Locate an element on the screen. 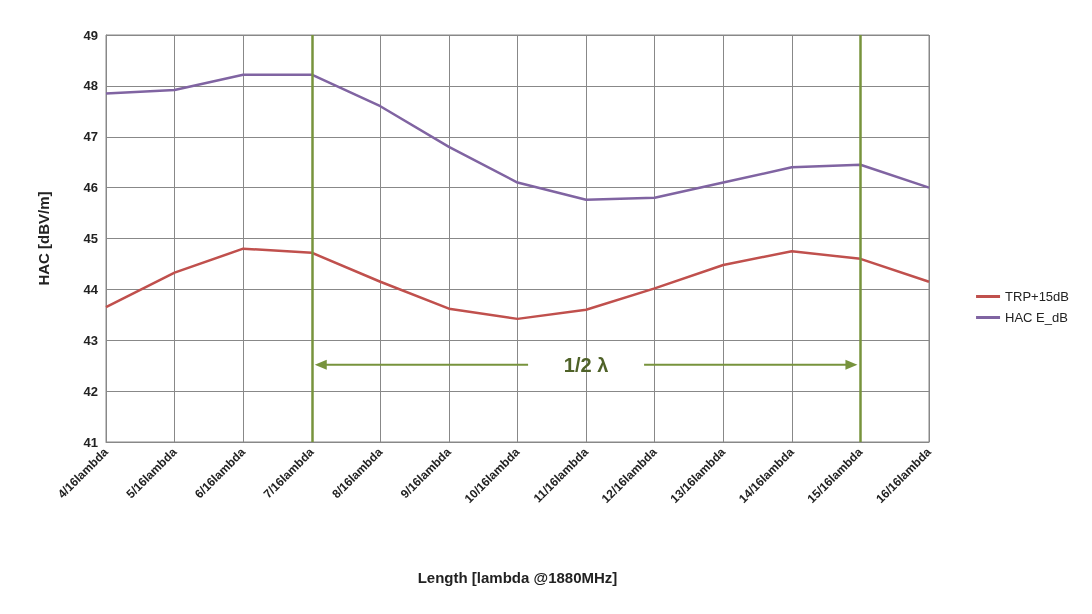 The height and width of the screenshot is (614, 1092). y-tick-label: 46 is located at coordinates (90, 188).